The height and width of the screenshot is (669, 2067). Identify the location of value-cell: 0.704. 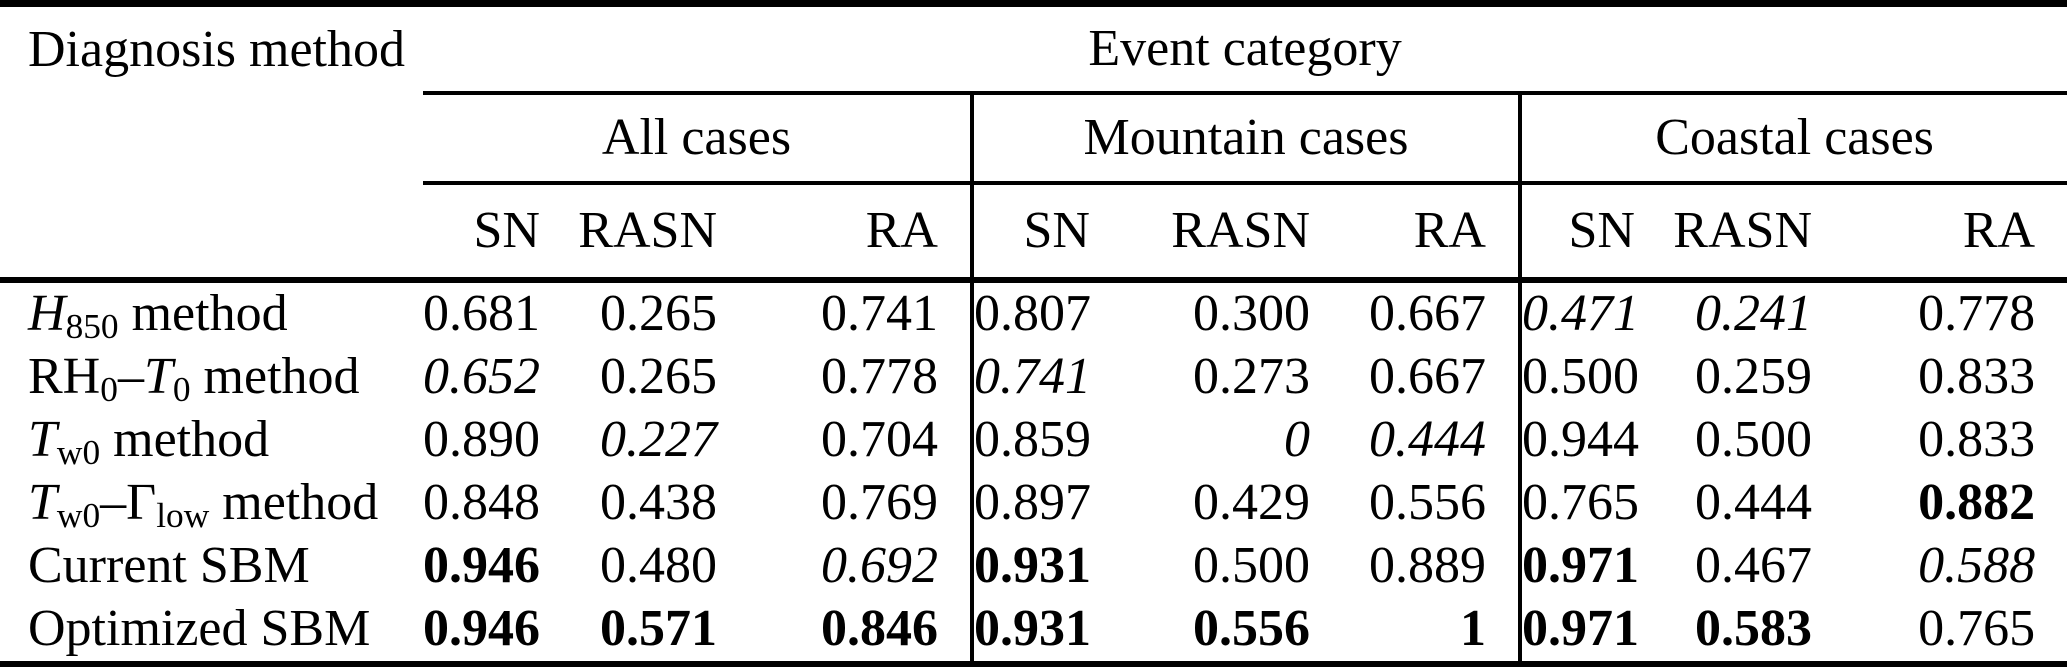
(879, 440).